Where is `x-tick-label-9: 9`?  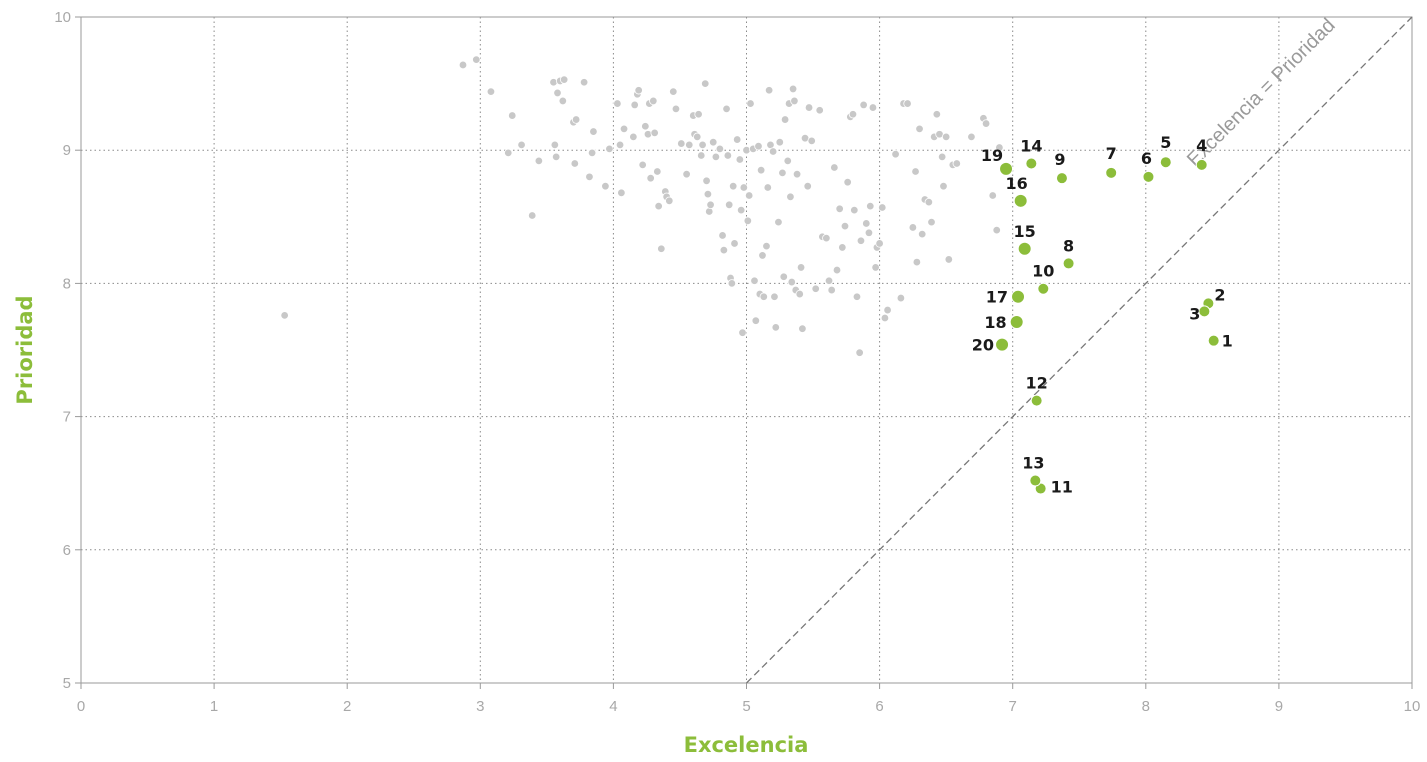 x-tick-label-9: 9 is located at coordinates (1279, 706).